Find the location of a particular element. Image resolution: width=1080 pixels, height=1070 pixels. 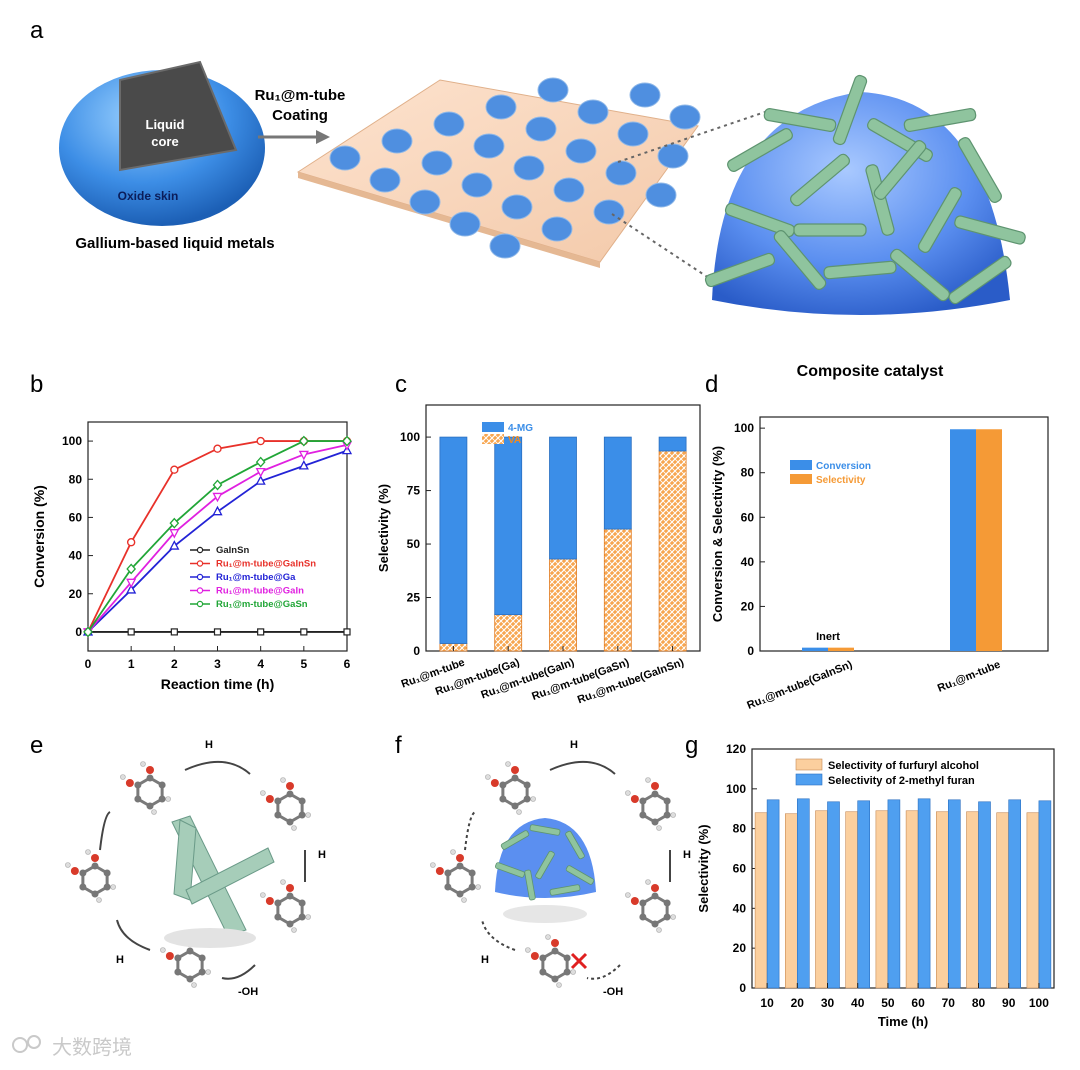

panel-letter-c: c is located at coordinates (401, 384).